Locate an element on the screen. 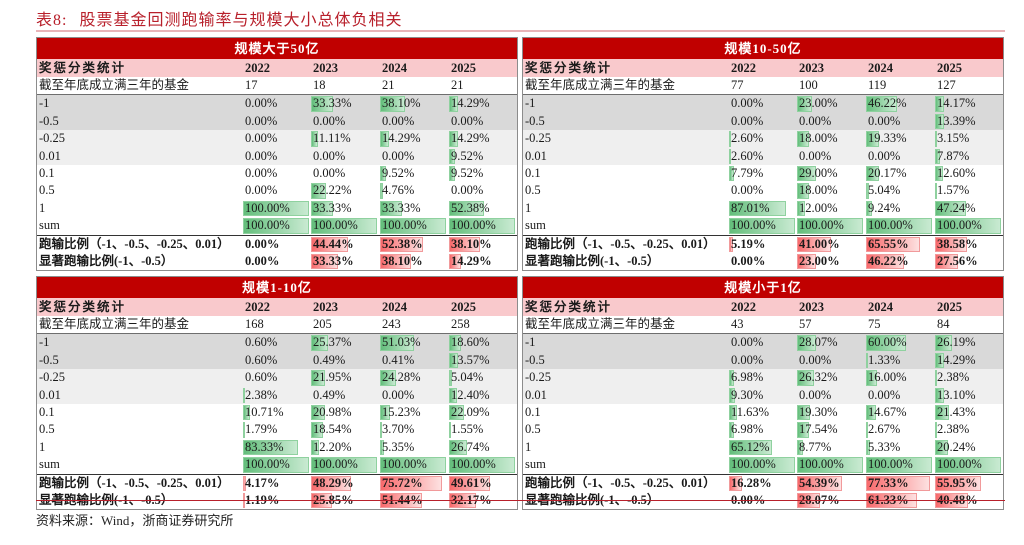  panel-title: 规模小于1亿 is located at coordinates (763, 287).